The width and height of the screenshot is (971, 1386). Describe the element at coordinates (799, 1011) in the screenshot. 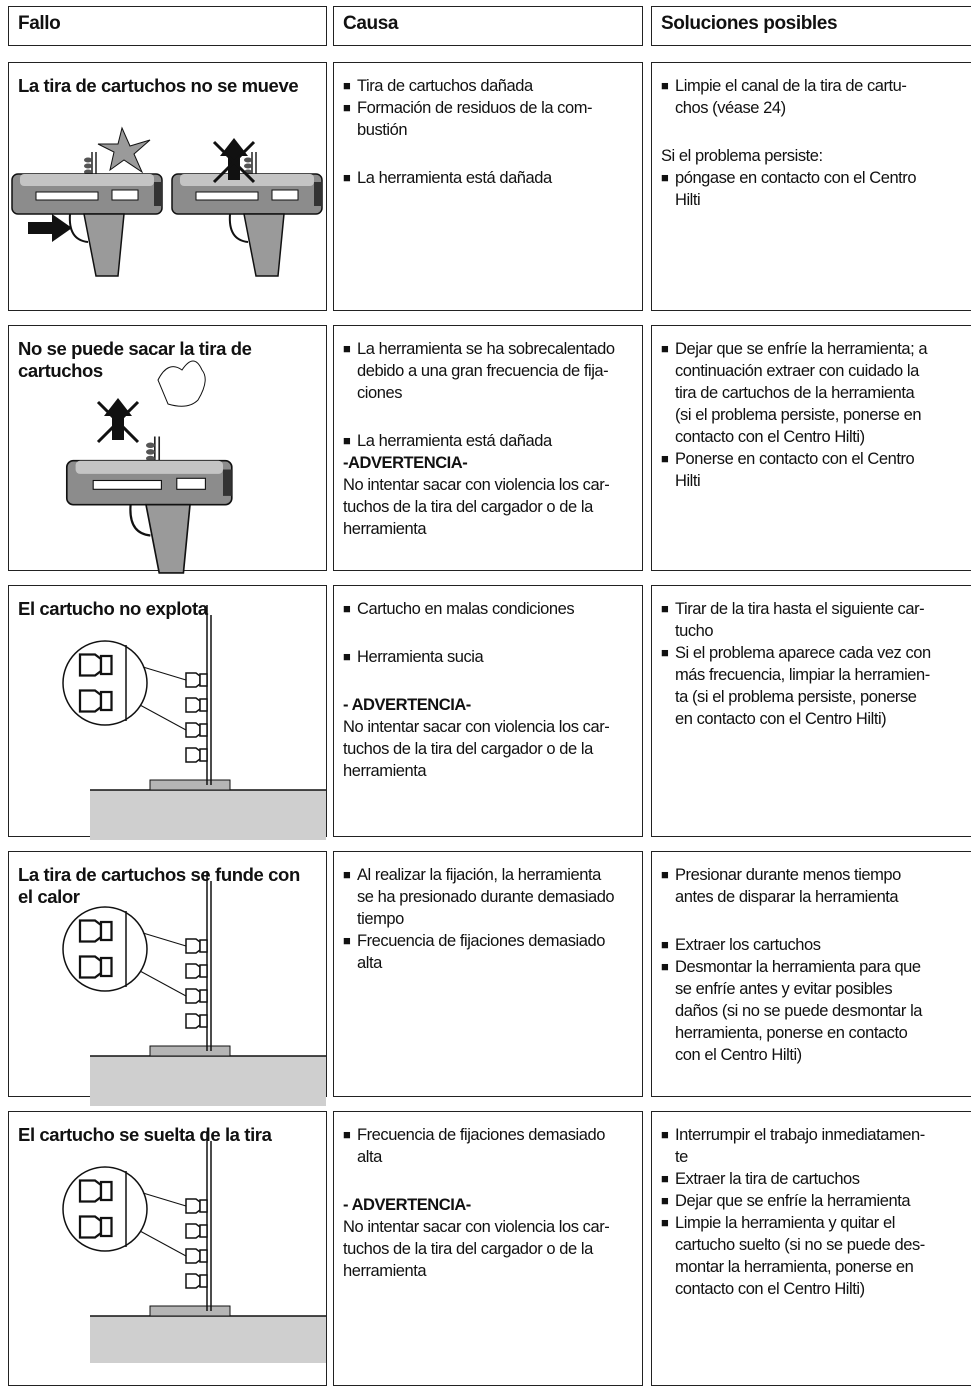

I see `text-line: daños (si no se puede desmontar la` at that location.